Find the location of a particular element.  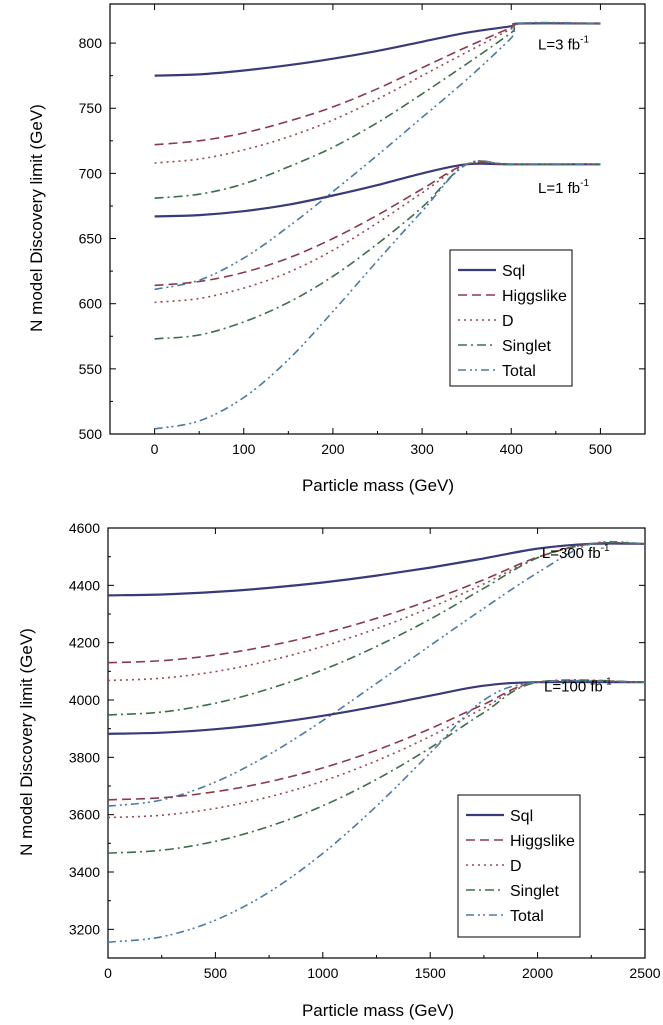

x-tick-label: 1000 is located at coordinates (322, 973).